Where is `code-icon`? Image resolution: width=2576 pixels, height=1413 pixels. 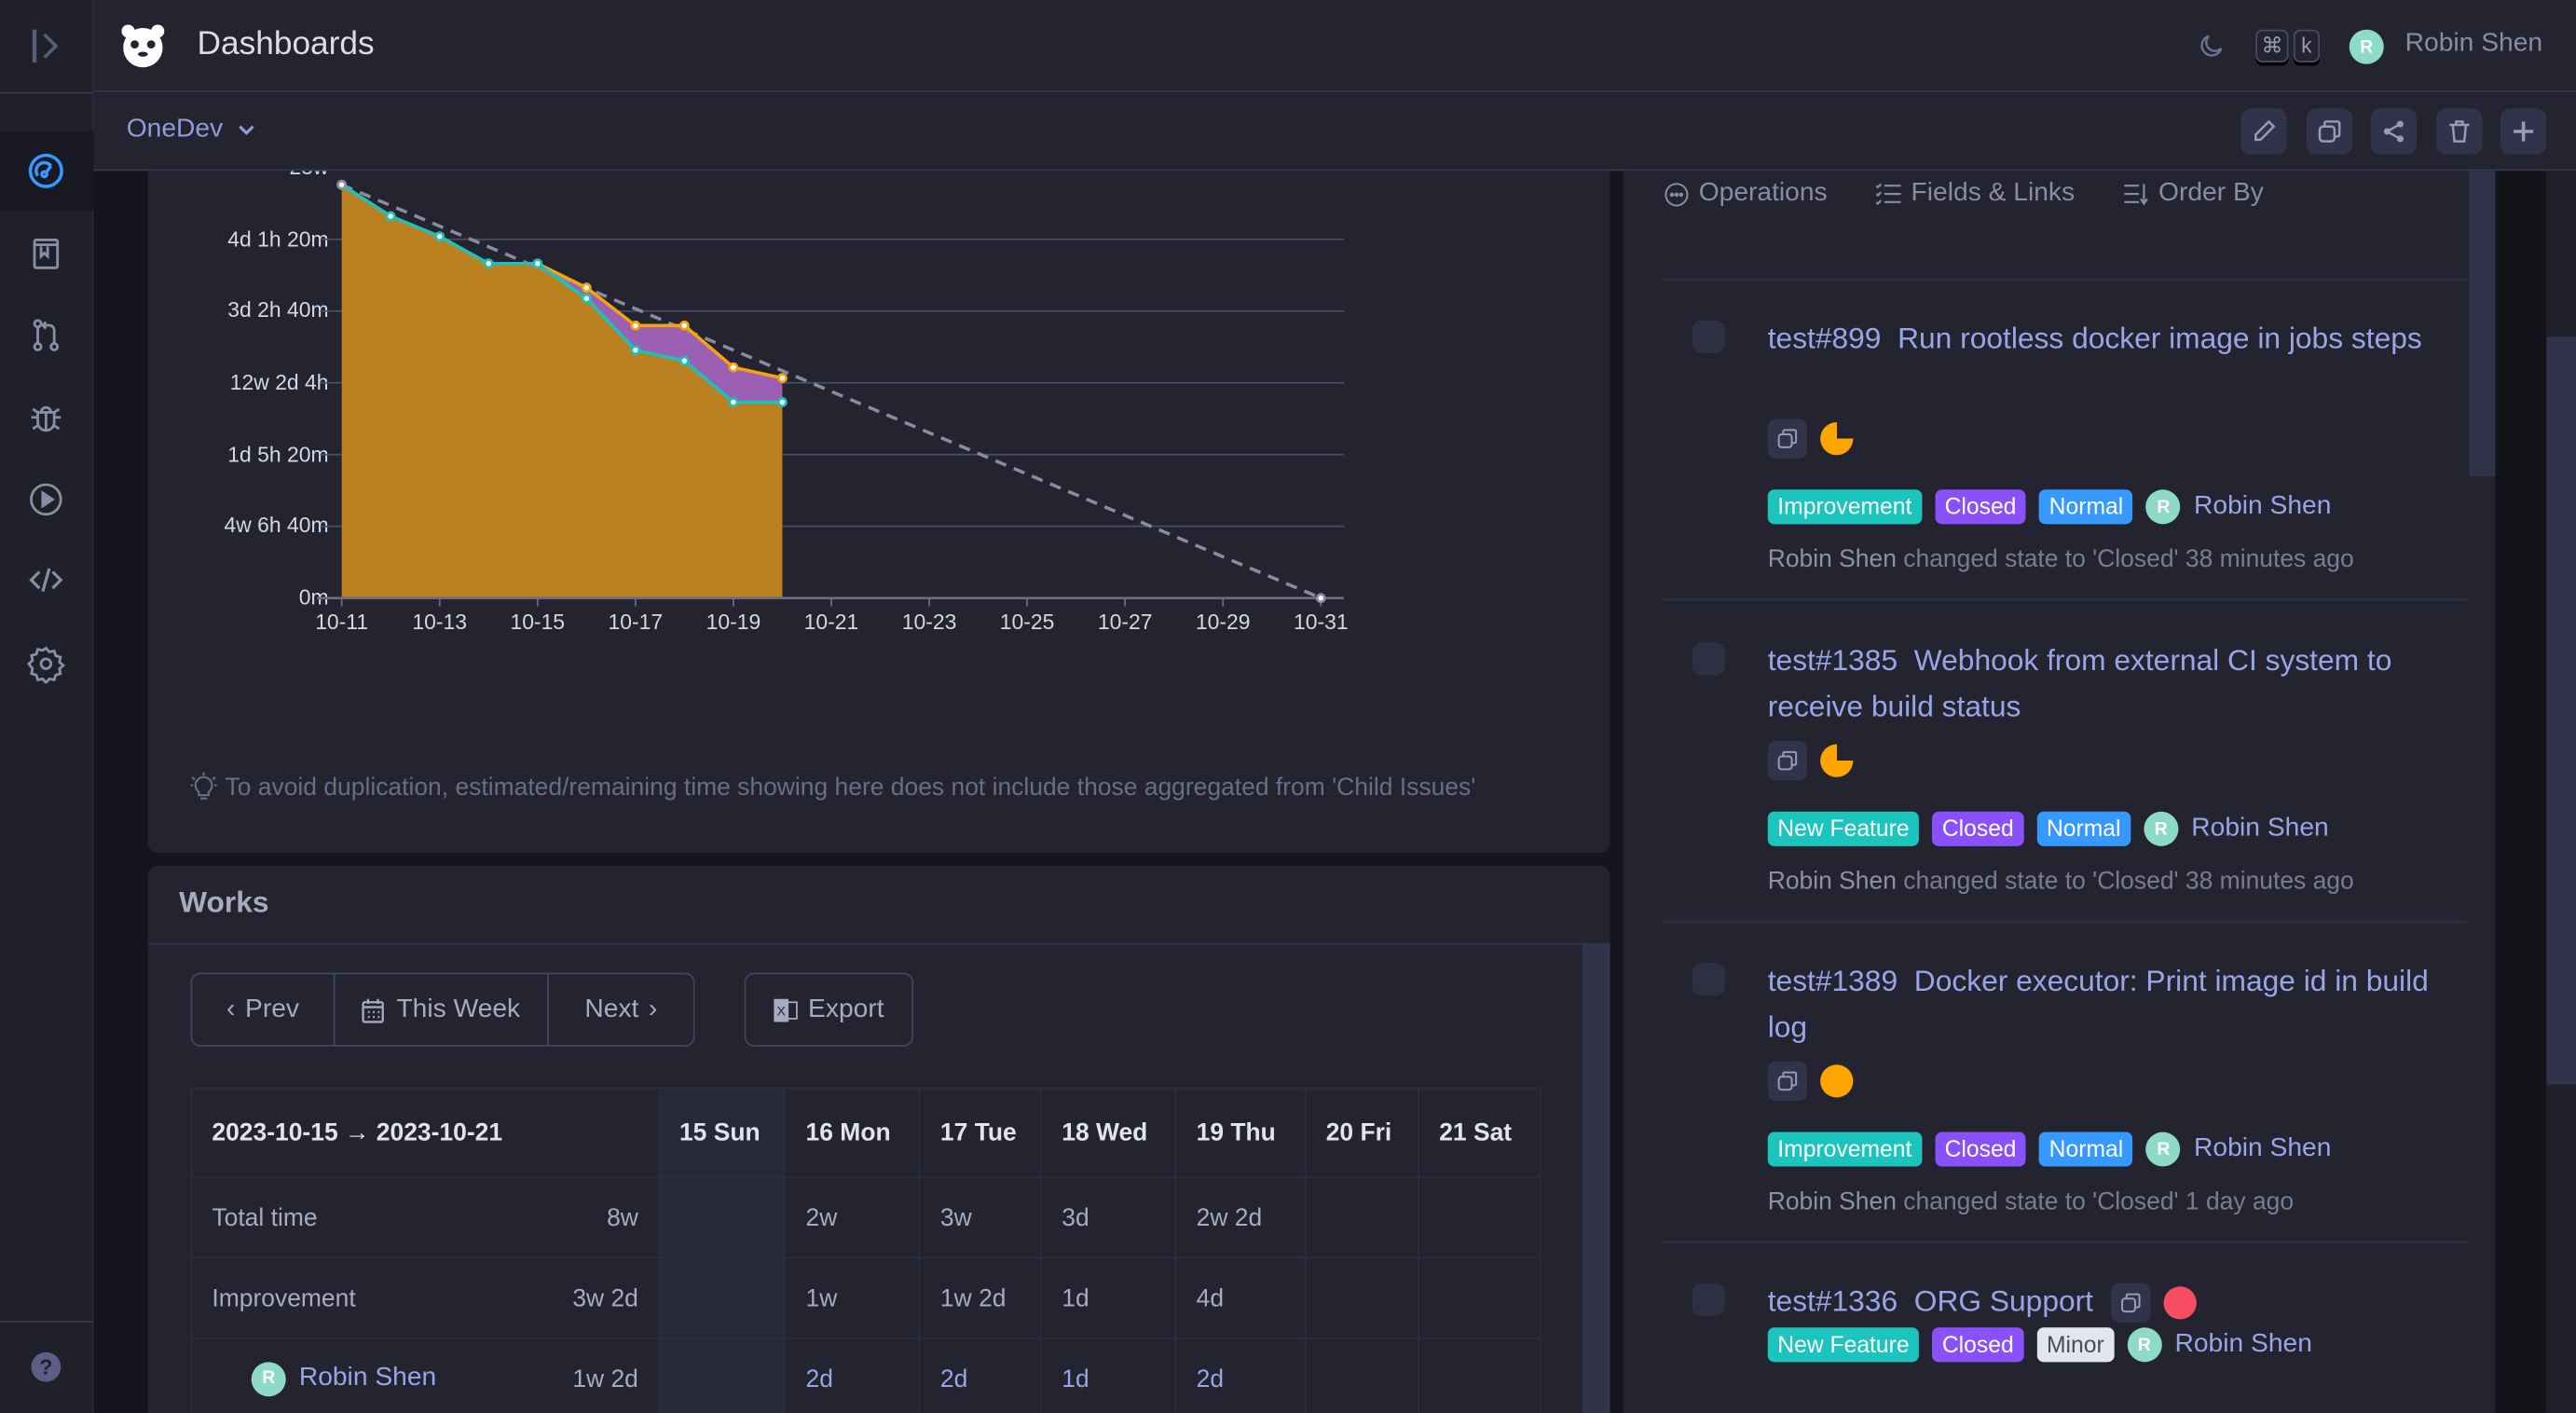 code-icon is located at coordinates (45, 580).